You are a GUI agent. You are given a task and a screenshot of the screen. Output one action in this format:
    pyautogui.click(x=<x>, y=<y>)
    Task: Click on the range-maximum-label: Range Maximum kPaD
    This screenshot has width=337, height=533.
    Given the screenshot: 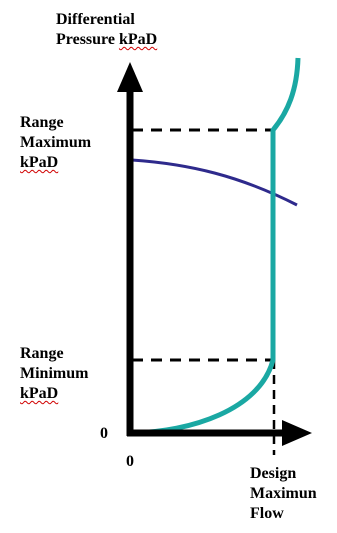 What is the action you would take?
    pyautogui.click(x=56, y=142)
    